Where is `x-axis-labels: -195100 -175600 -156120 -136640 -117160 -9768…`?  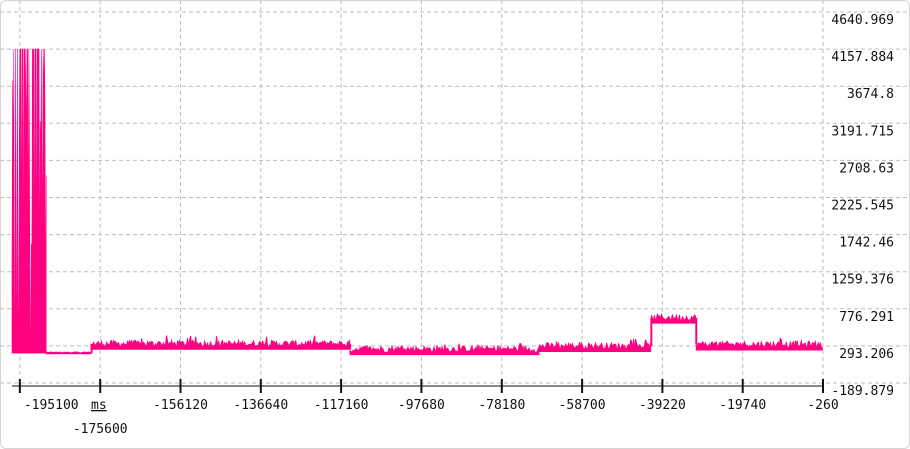
x-axis-labels: -195100 -175600 -156120 -136640 -117160 -9768… is located at coordinates (431, 417).